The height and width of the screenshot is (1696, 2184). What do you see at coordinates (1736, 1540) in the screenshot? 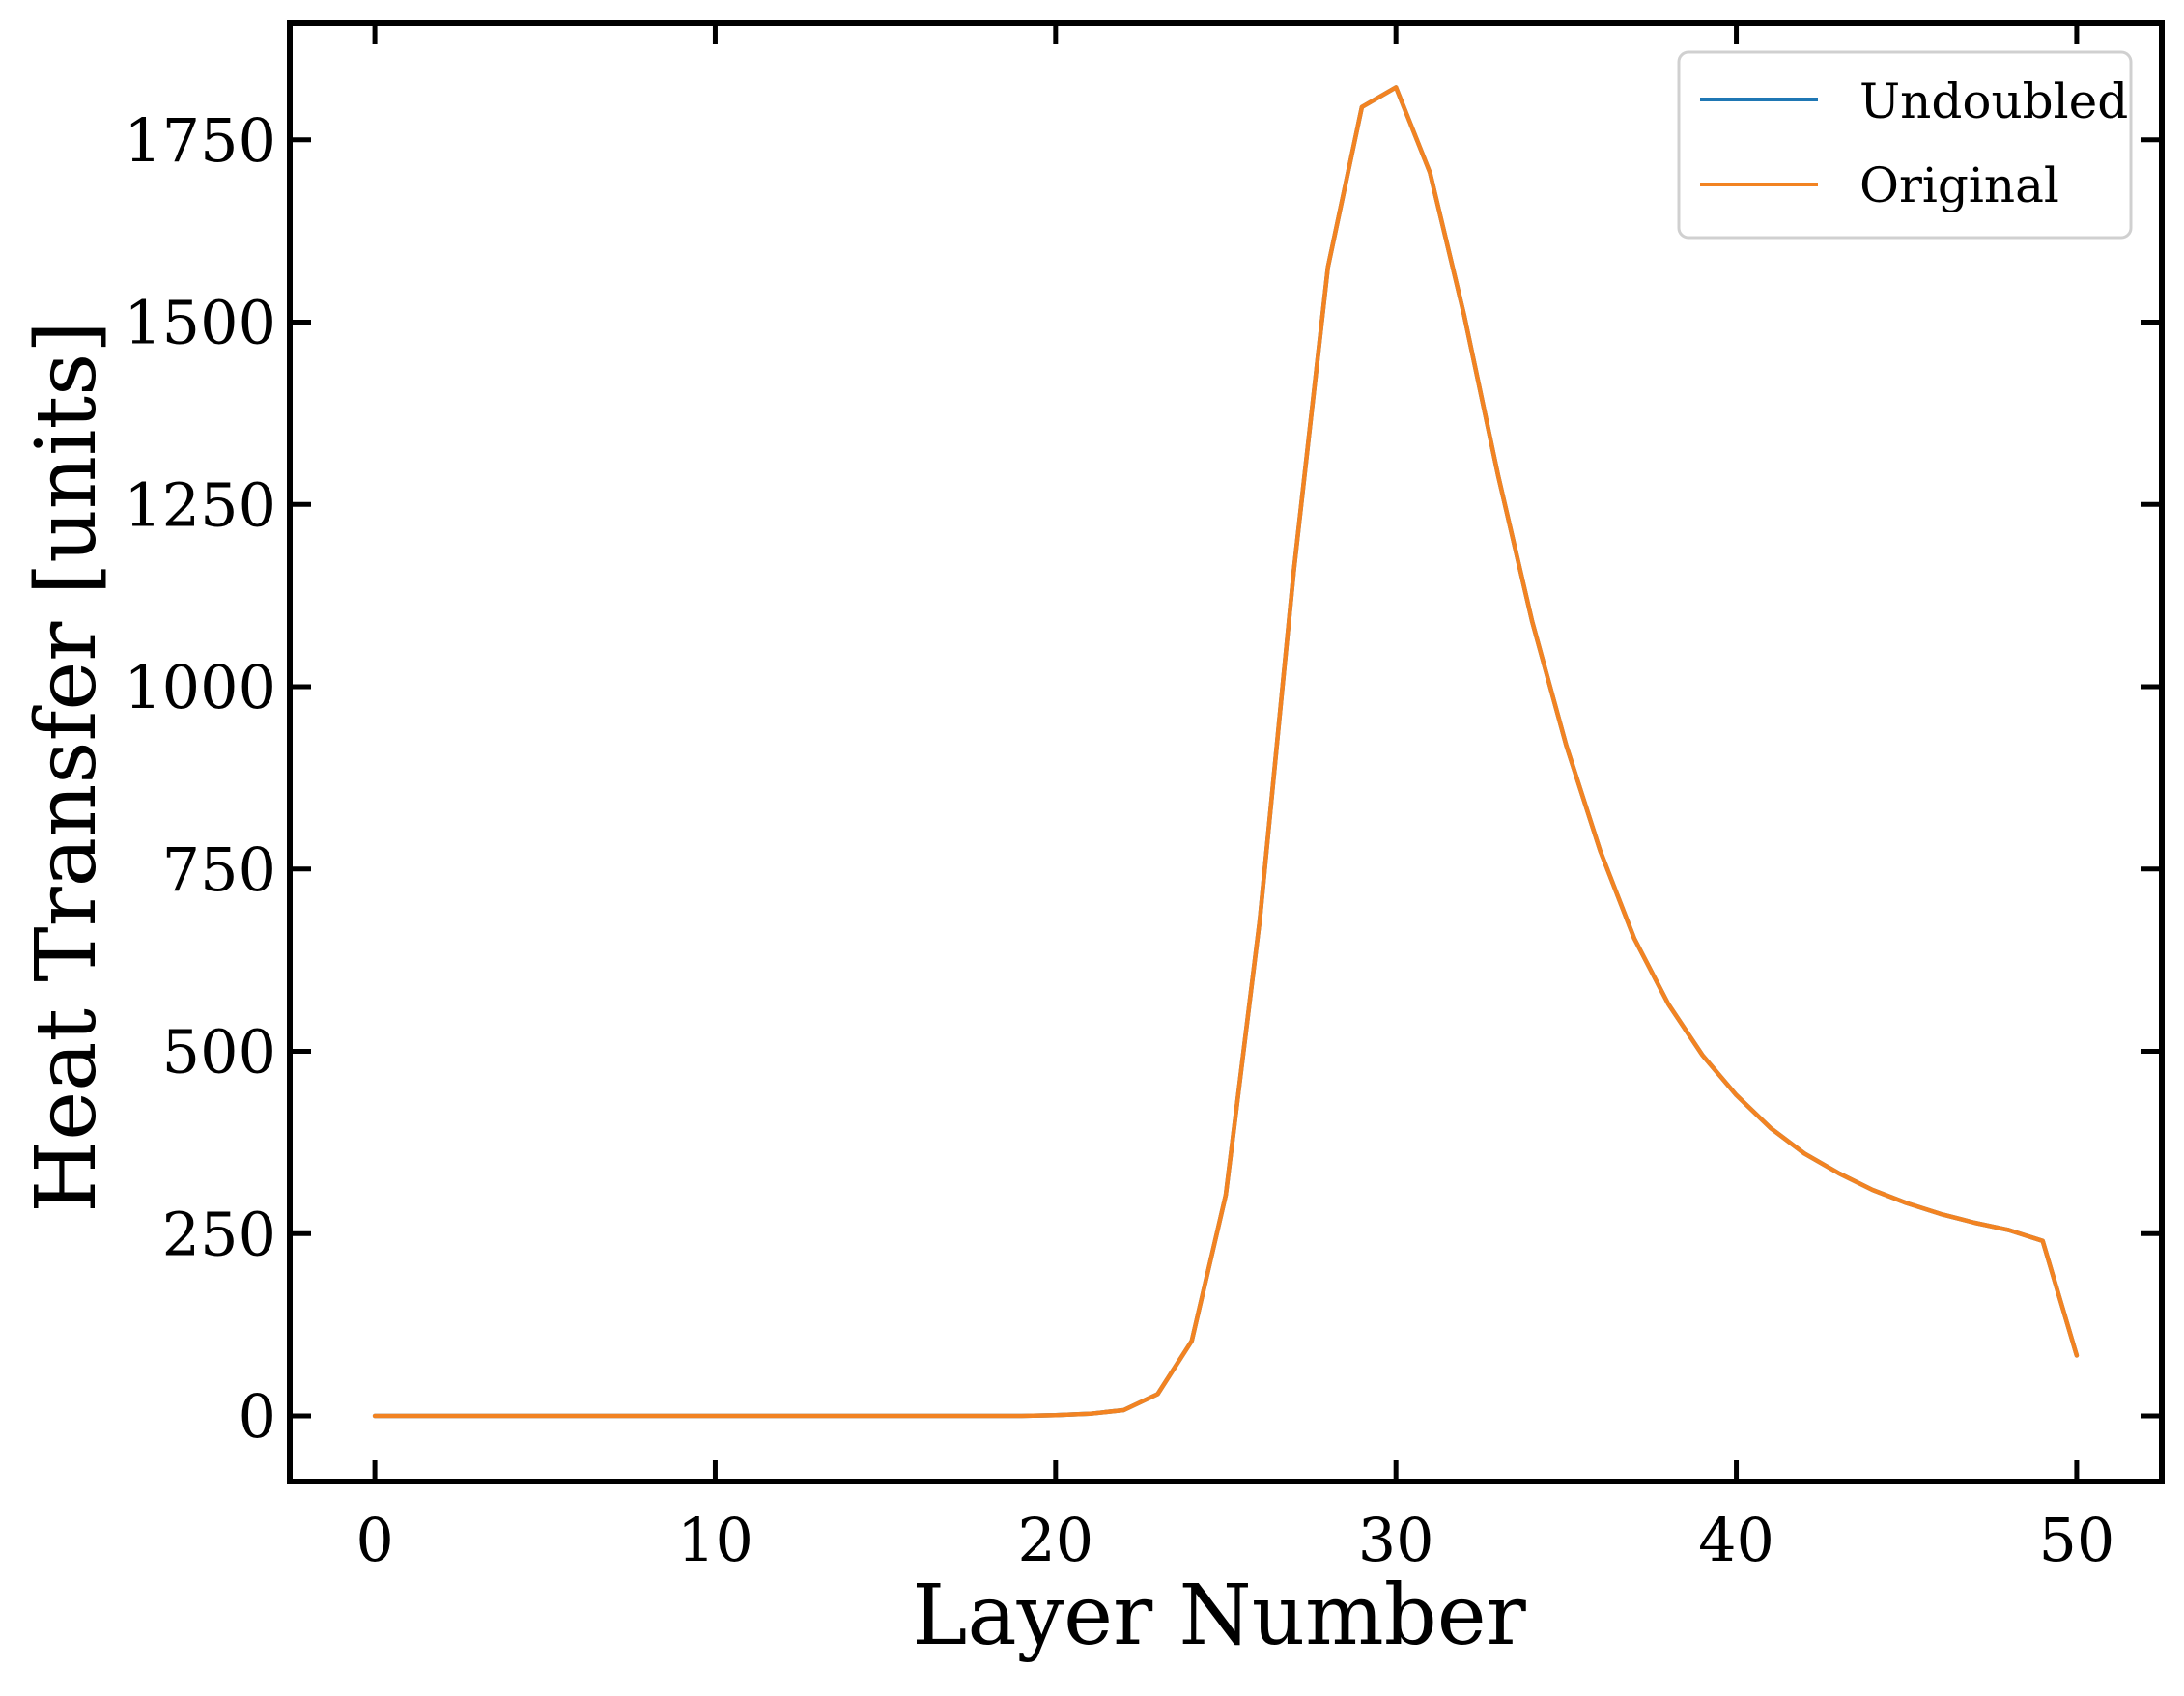
I see `x-tick-label: 40` at bounding box center [1736, 1540].